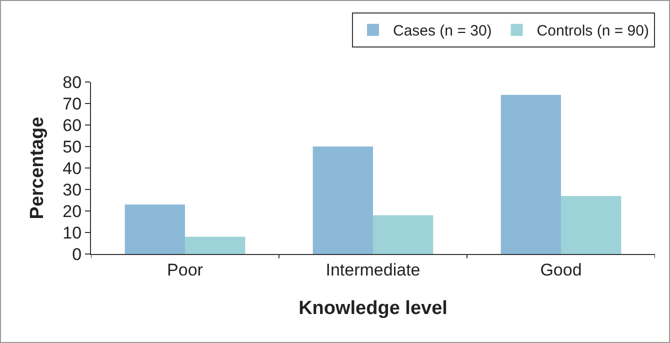  I want to click on y-tick-label: 20, so click(72, 211).